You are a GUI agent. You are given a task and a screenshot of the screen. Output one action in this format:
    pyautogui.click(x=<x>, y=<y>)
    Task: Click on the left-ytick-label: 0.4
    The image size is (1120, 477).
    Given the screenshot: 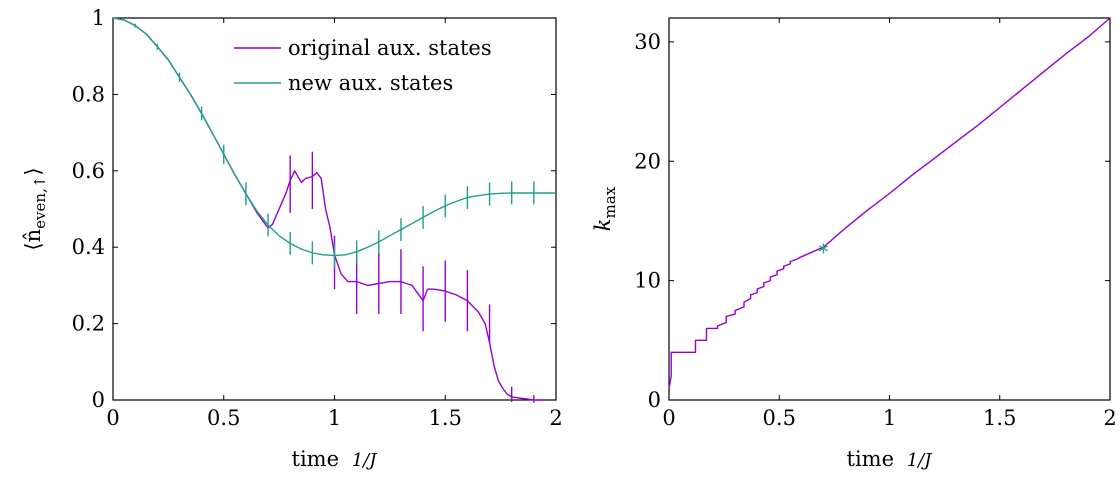 What is the action you would take?
    pyautogui.click(x=88, y=247)
    